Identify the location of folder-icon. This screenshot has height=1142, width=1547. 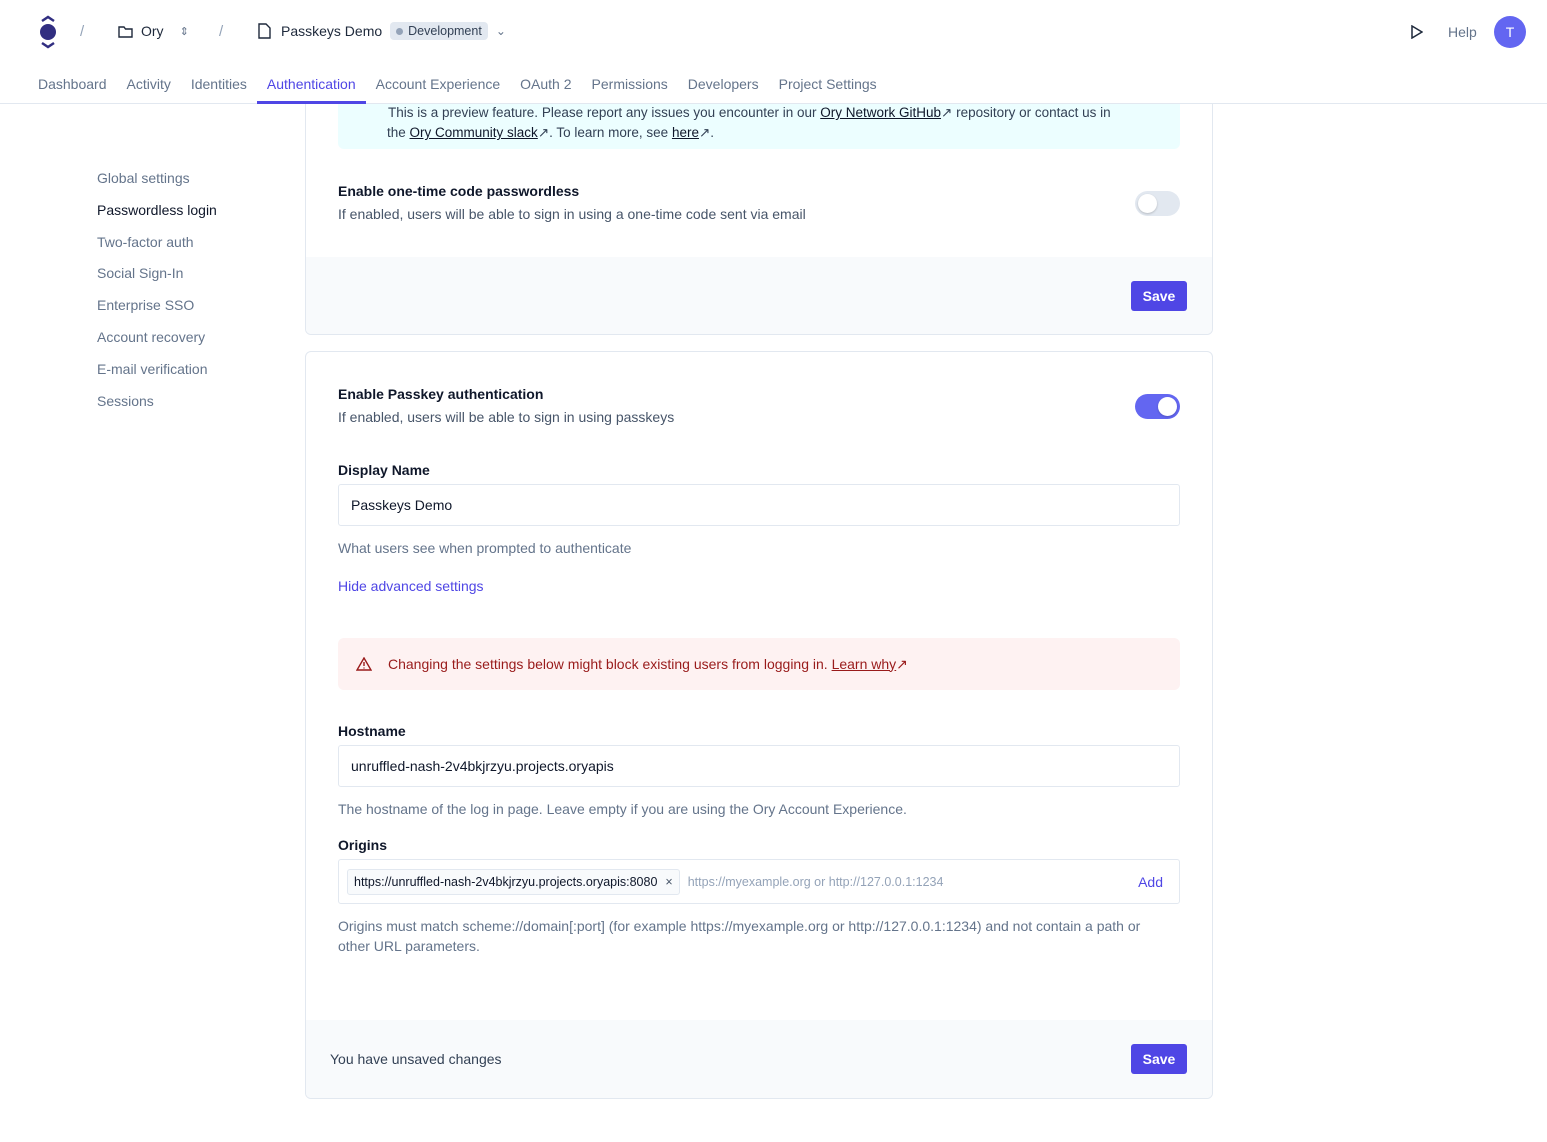
(125, 31).